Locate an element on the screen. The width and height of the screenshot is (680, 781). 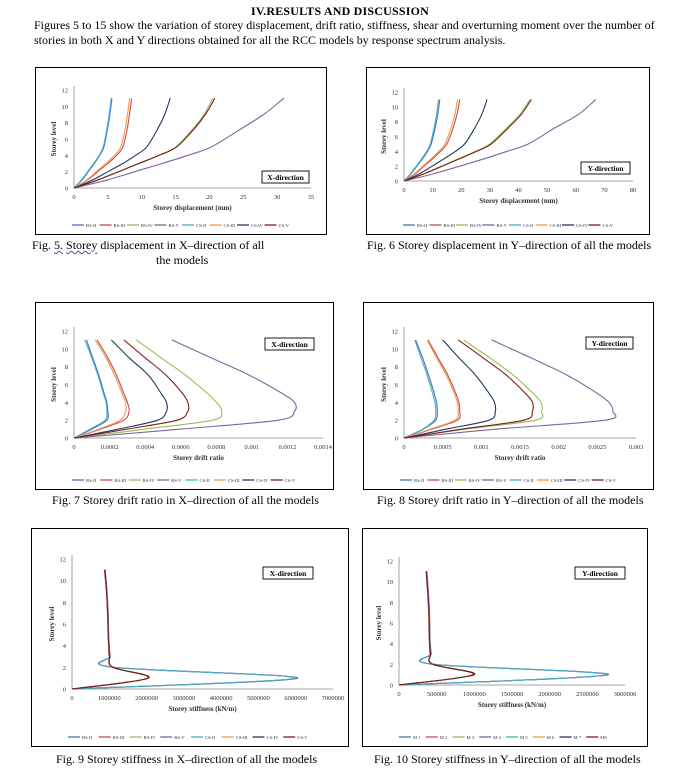
x-tick-label: 70 is located at coordinates (604, 190).